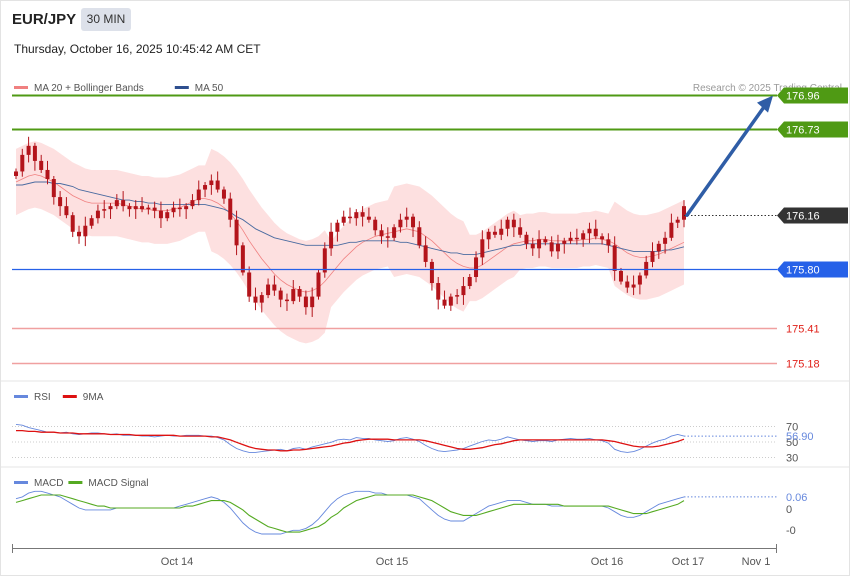  I want to click on resistance-value: 176.73, so click(803, 131).